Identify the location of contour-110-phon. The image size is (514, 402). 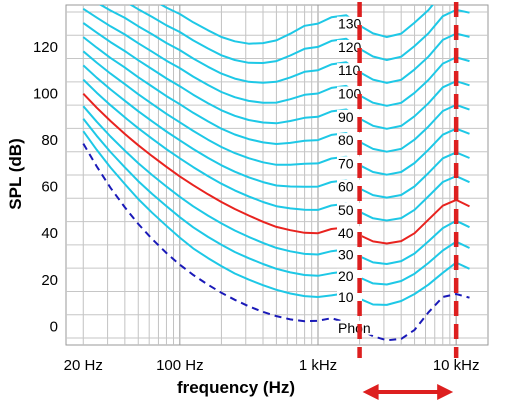
(284, 44).